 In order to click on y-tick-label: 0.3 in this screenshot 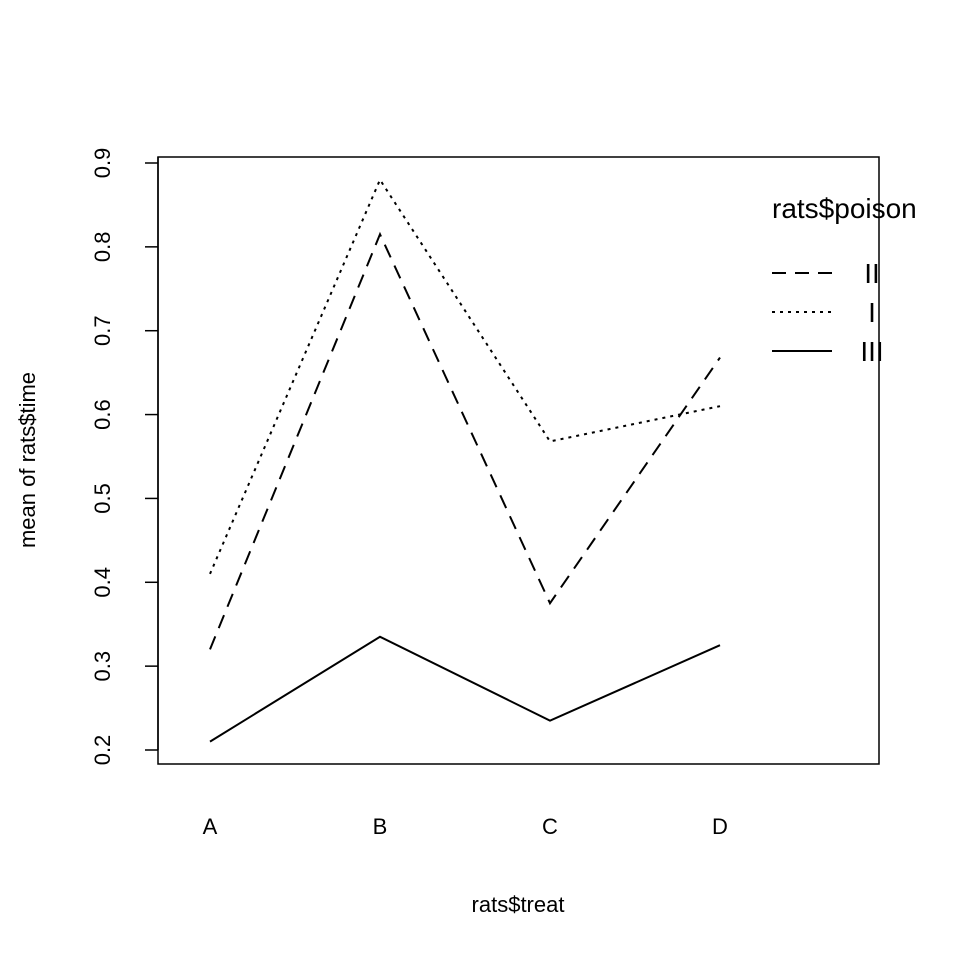, I will do `click(102, 666)`.